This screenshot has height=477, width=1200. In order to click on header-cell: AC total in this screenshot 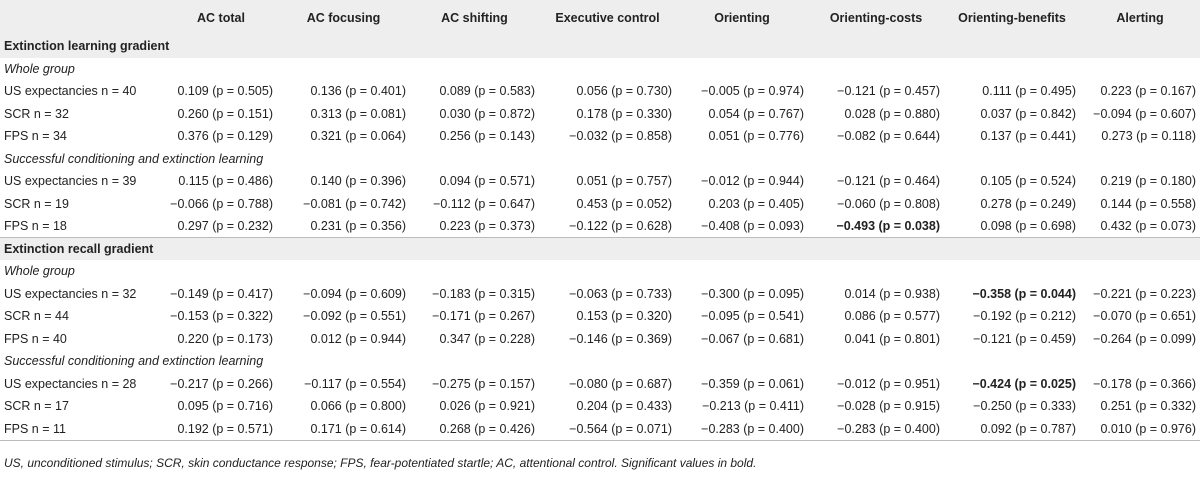, I will do `click(221, 17)`.